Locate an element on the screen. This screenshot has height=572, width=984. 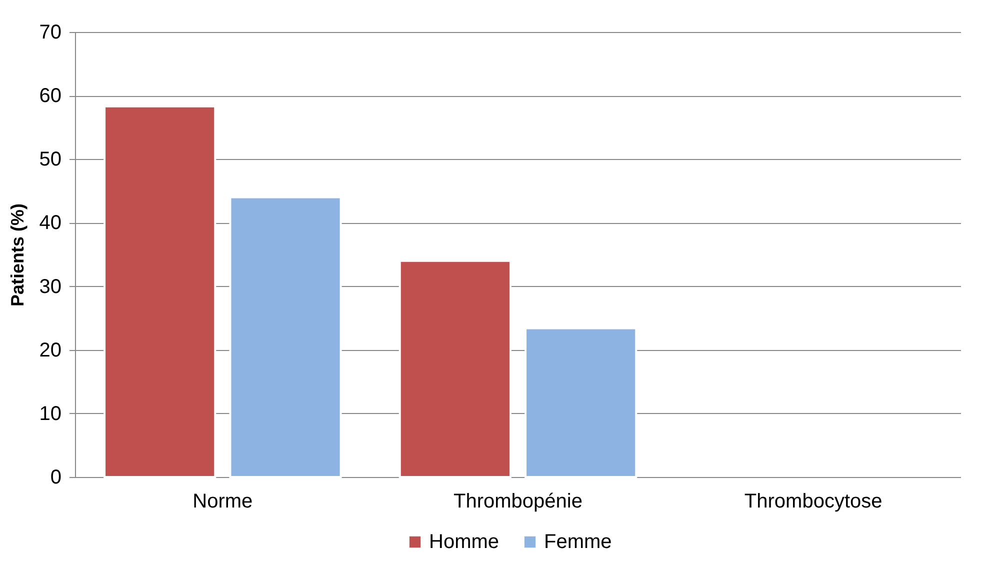
y-tick-label: 70 is located at coordinates (50, 33).